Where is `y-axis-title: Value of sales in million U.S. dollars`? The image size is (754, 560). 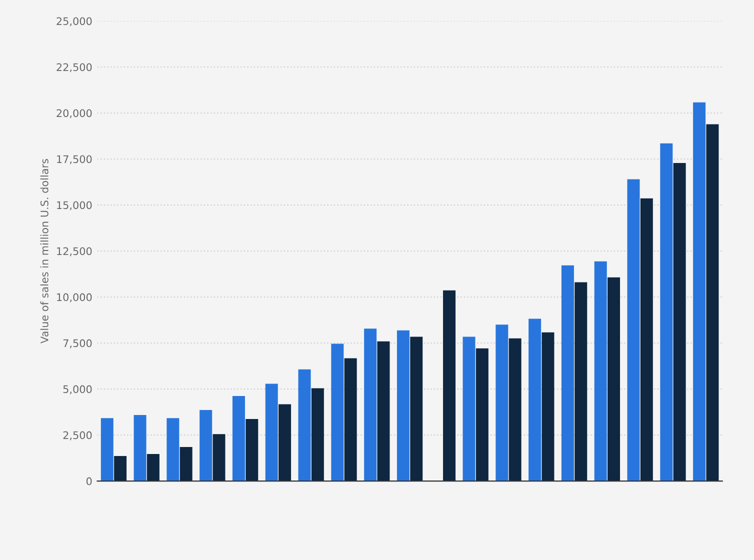
y-axis-title: Value of sales in million U.S. dollars is located at coordinates (44, 251).